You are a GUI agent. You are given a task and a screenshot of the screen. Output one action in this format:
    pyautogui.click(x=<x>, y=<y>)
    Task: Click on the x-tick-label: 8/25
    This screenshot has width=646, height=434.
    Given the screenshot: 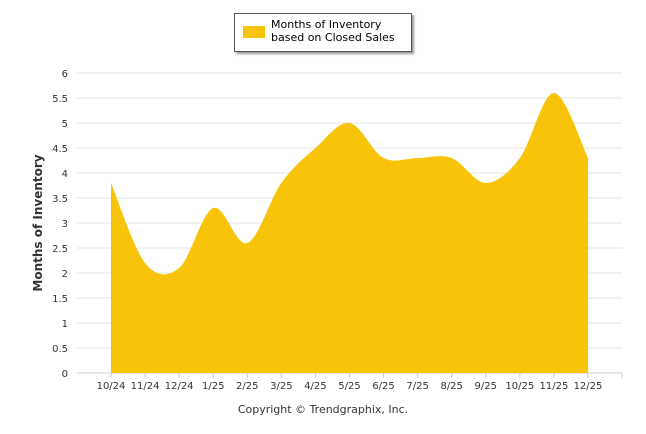 What is the action you would take?
    pyautogui.click(x=451, y=386)
    